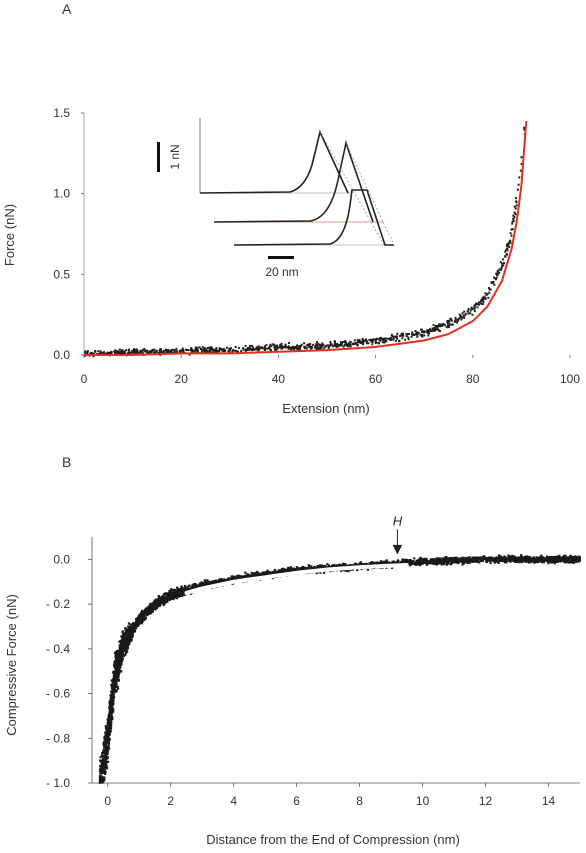 This screenshot has width=586, height=853. I want to click on panel-a-label: A, so click(67, 9).